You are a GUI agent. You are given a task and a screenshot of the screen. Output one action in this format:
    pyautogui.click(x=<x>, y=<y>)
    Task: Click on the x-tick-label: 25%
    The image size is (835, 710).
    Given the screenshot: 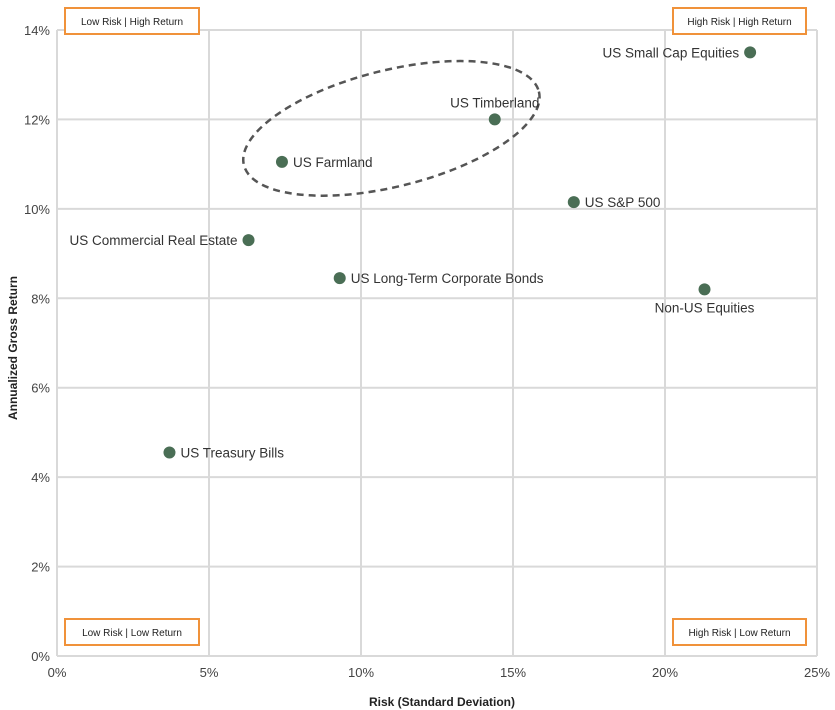 What is the action you would take?
    pyautogui.click(x=817, y=672)
    